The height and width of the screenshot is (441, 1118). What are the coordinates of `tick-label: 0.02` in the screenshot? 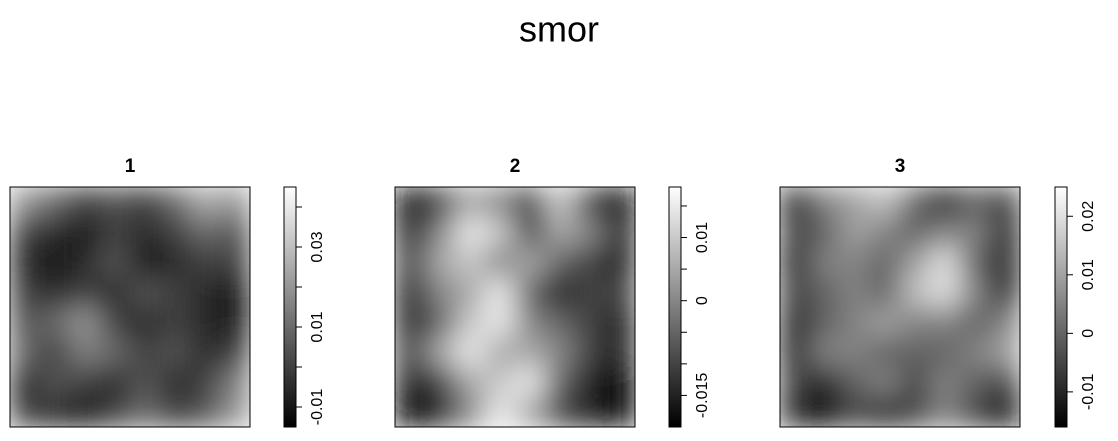 It's located at (1088, 216).